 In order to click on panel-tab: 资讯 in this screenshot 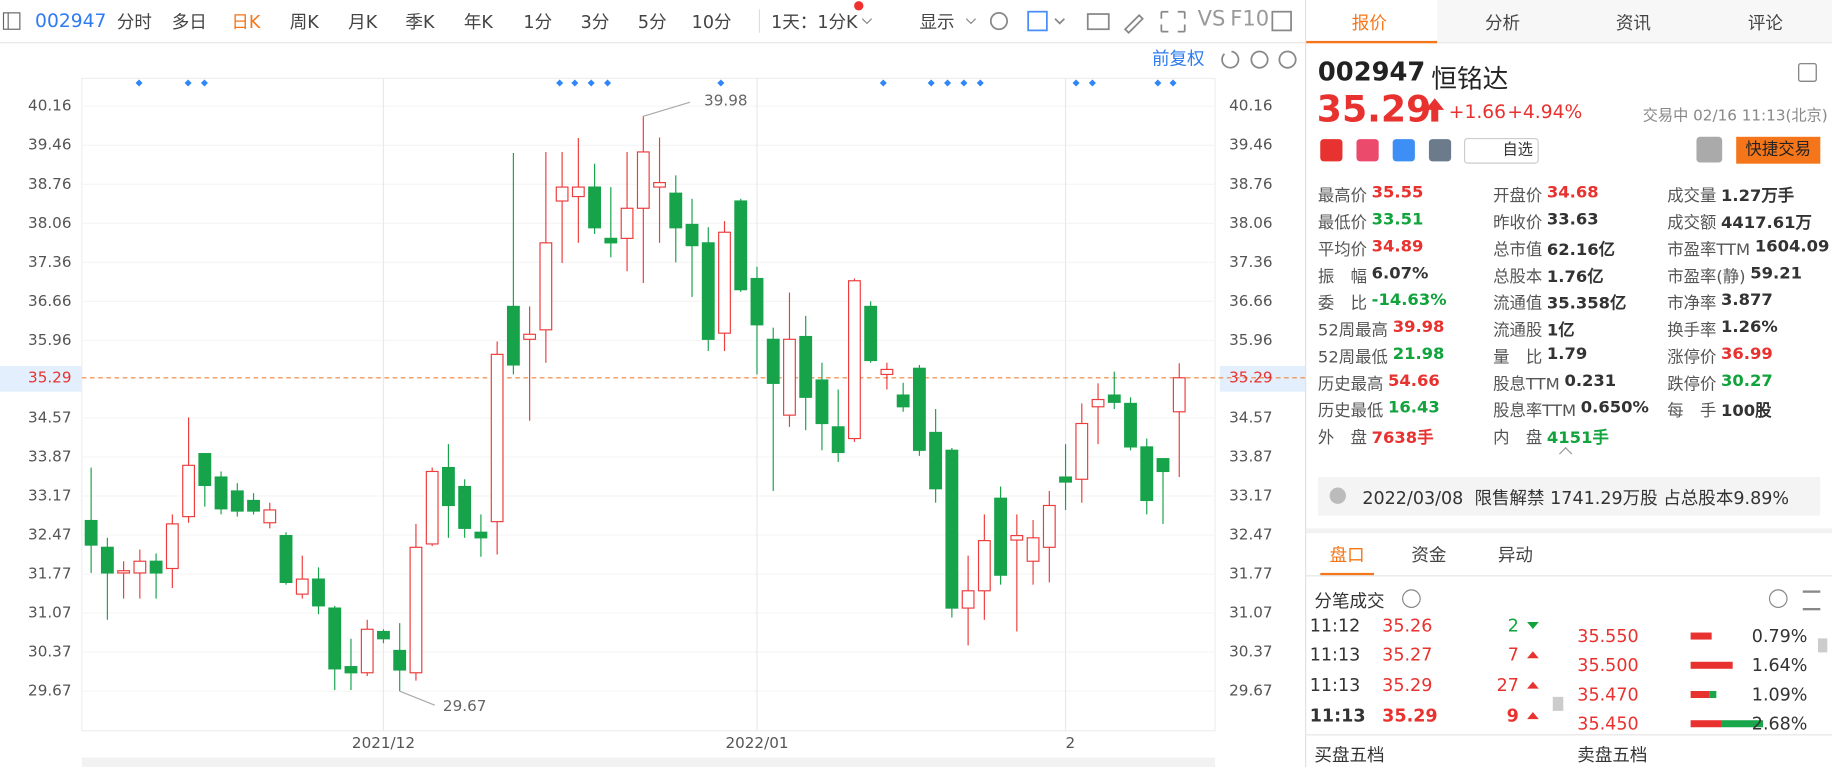, I will do `click(1633, 23)`.